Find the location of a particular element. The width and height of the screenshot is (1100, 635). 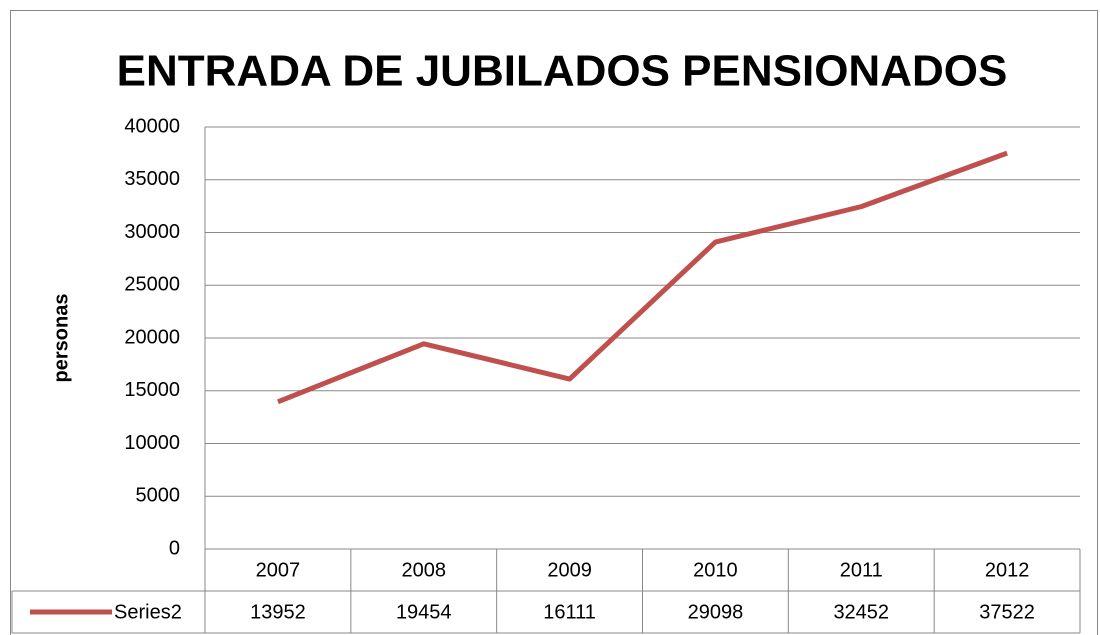

legend-label: Series2 is located at coordinates (148, 612).